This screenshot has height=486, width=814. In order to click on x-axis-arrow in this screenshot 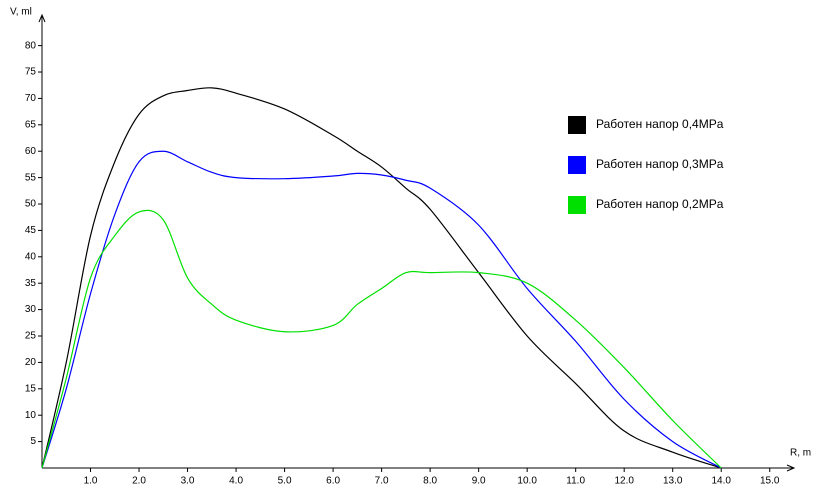, I will do `click(791, 468)`.